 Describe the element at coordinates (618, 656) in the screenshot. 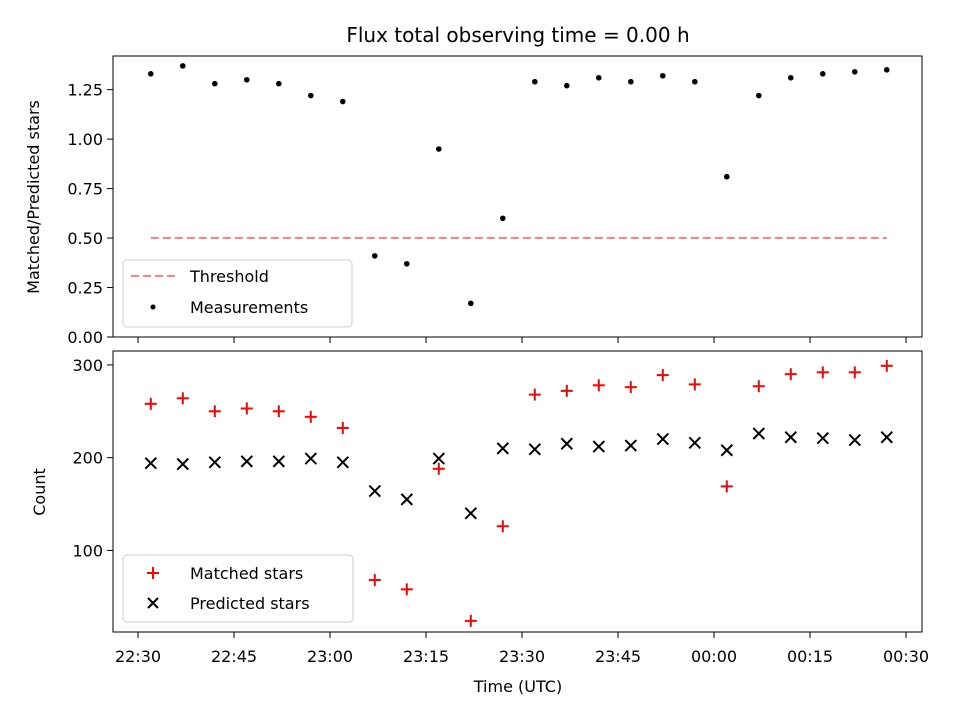

I see `x-tick-label: 23:45` at that location.